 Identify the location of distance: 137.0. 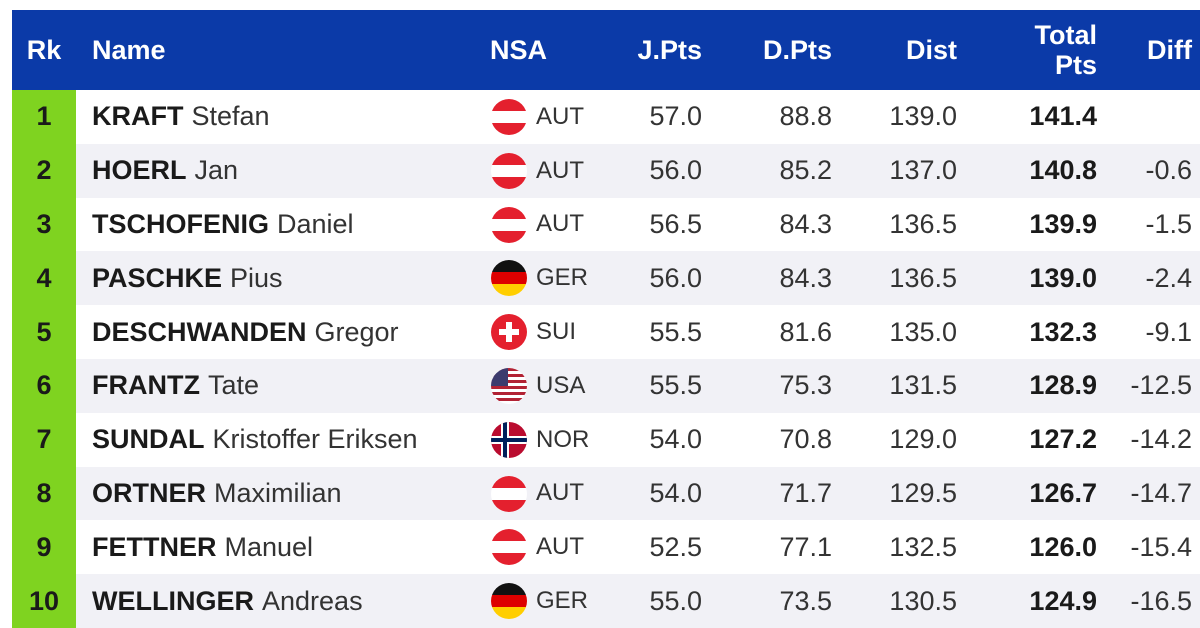
(923, 170).